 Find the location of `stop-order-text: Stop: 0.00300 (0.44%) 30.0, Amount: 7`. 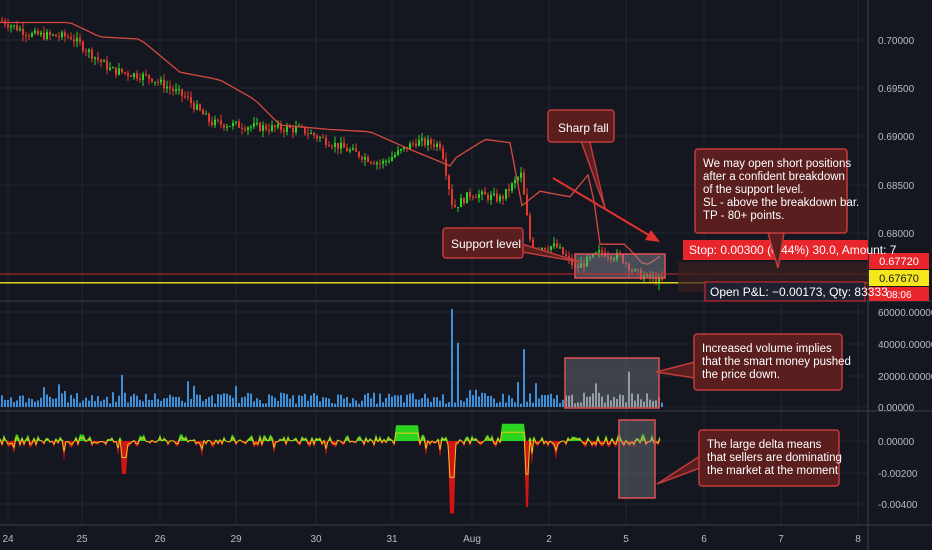

stop-order-text: Stop: 0.00300 (0.44%) 30.0, Amount: 7 is located at coordinates (793, 250).